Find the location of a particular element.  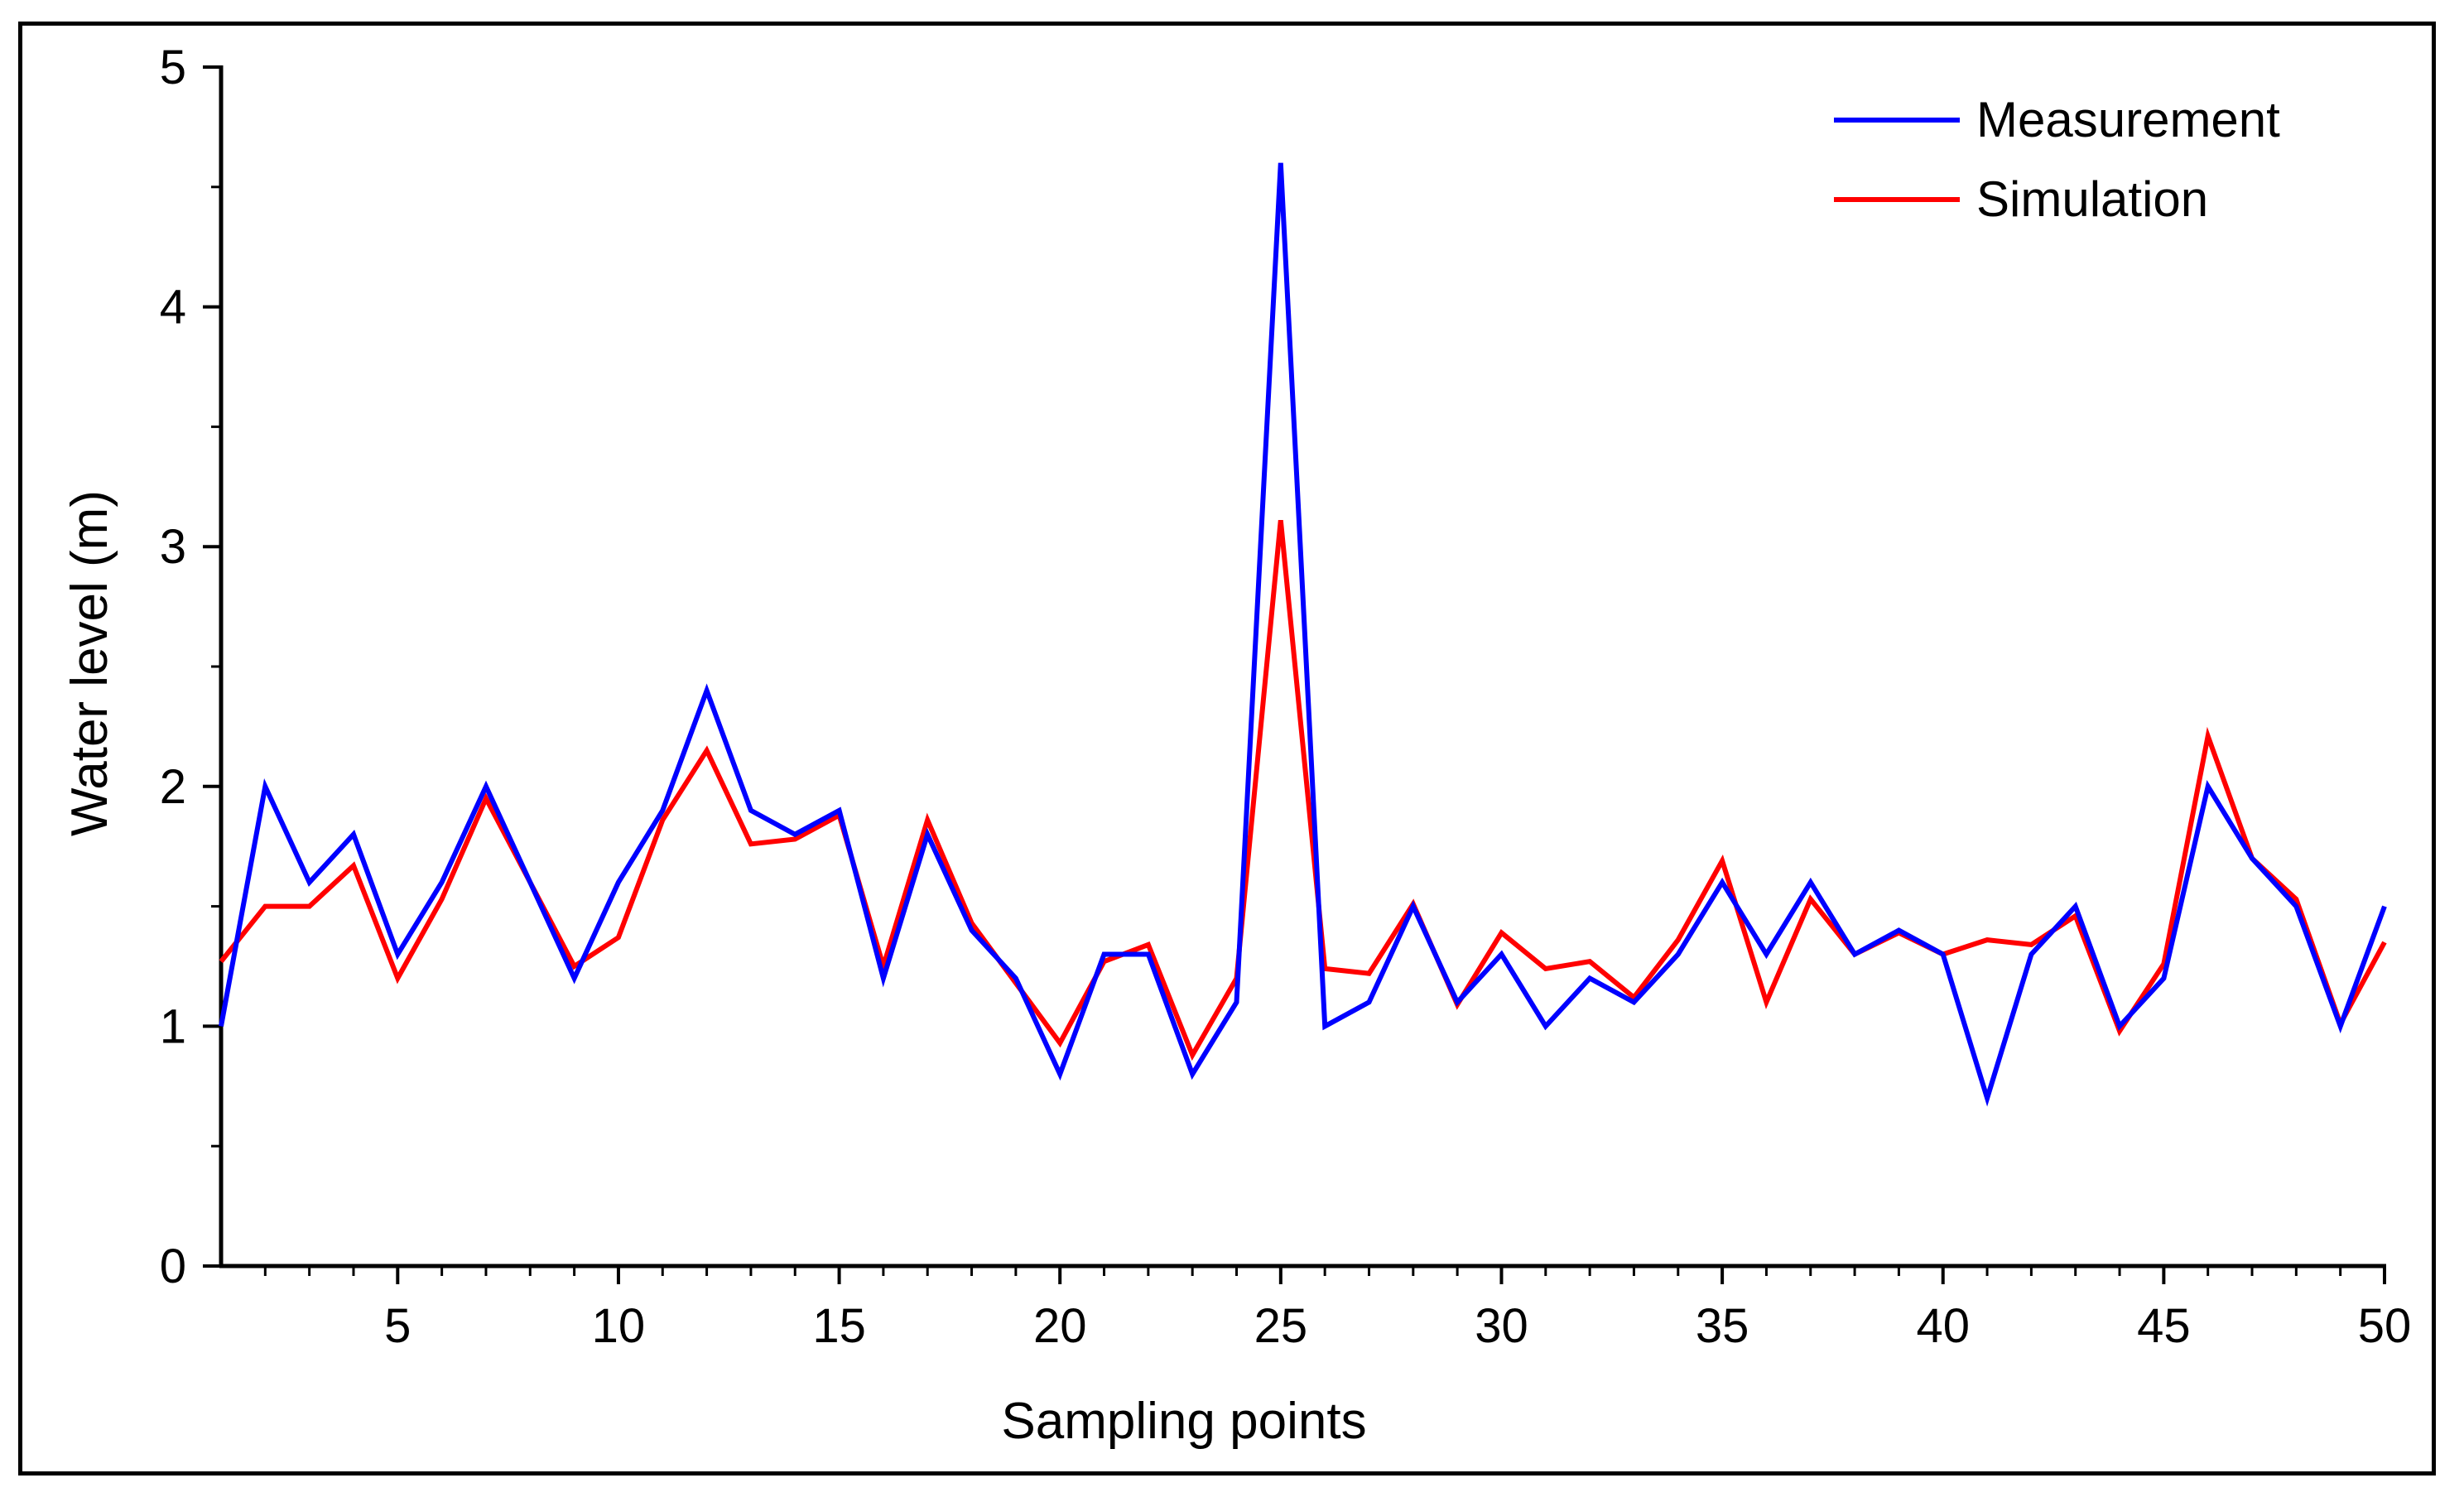

y-tick-label-3: 3 is located at coordinates (173, 547).